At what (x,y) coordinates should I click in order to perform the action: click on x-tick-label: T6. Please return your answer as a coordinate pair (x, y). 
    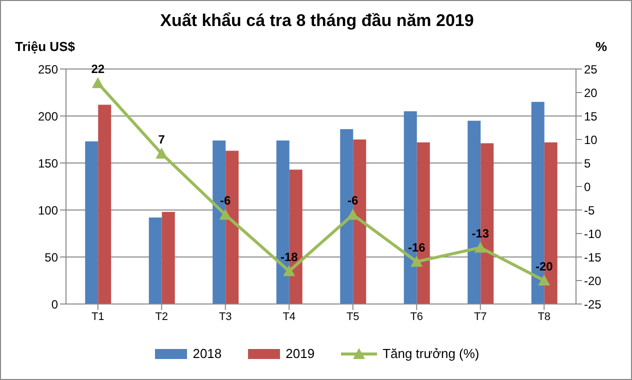
    Looking at the image, I should click on (417, 316).